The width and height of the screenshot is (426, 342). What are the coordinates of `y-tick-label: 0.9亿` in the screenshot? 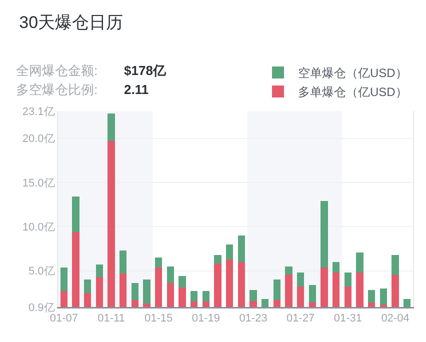 It's located at (41, 308).